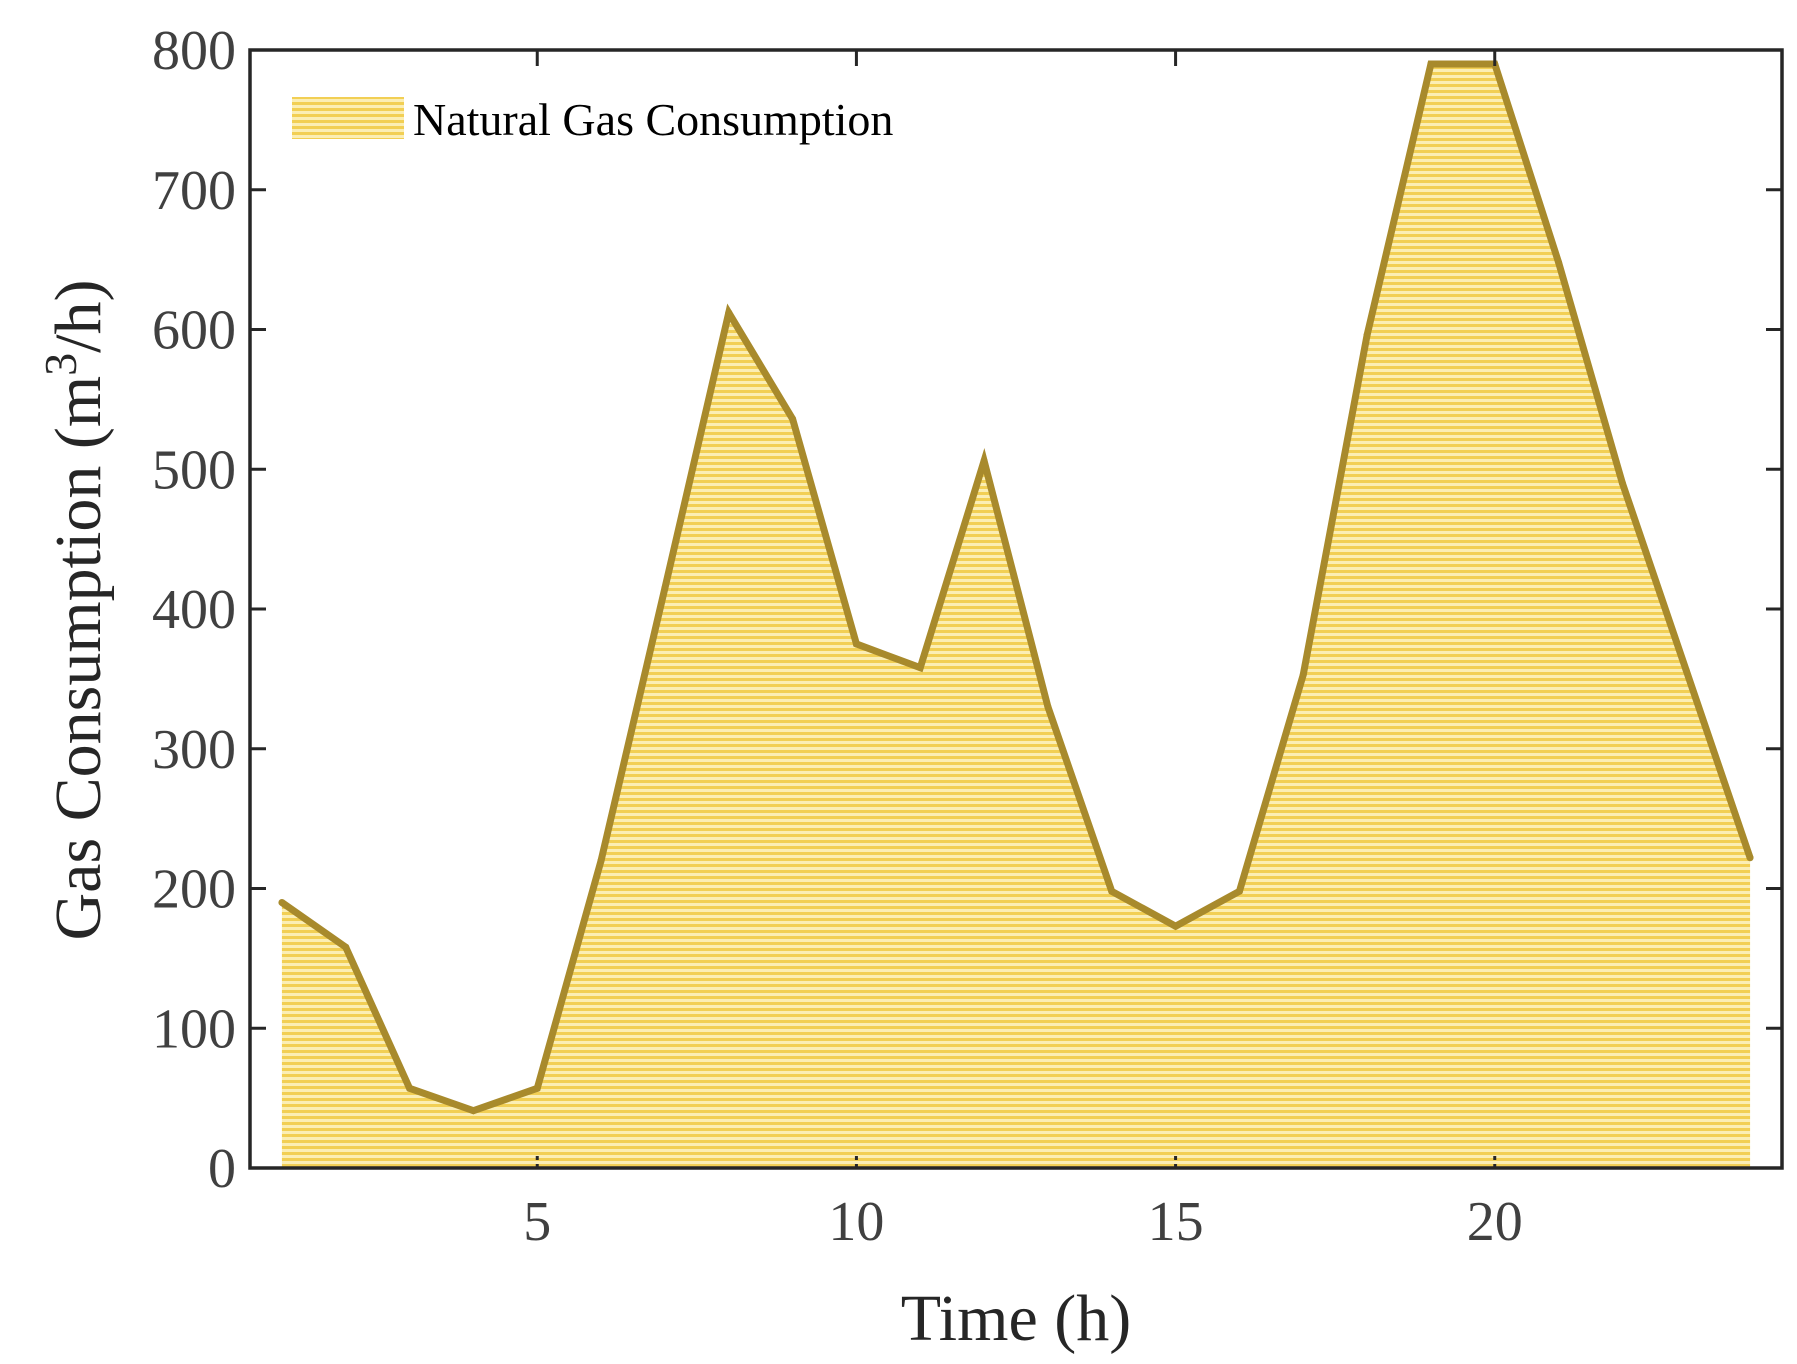 The width and height of the screenshot is (1797, 1364). What do you see at coordinates (537, 1222) in the screenshot?
I see `x-tick-label: 5` at bounding box center [537, 1222].